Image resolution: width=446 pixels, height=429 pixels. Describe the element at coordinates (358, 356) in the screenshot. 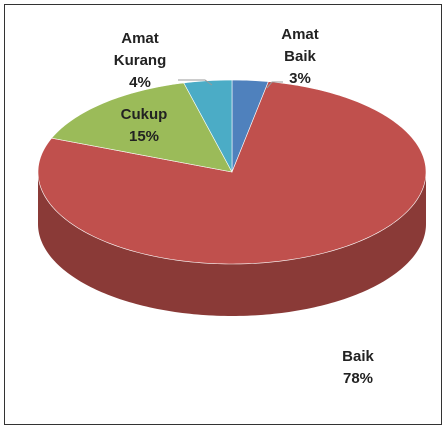

I see `category-label: Baik` at that location.